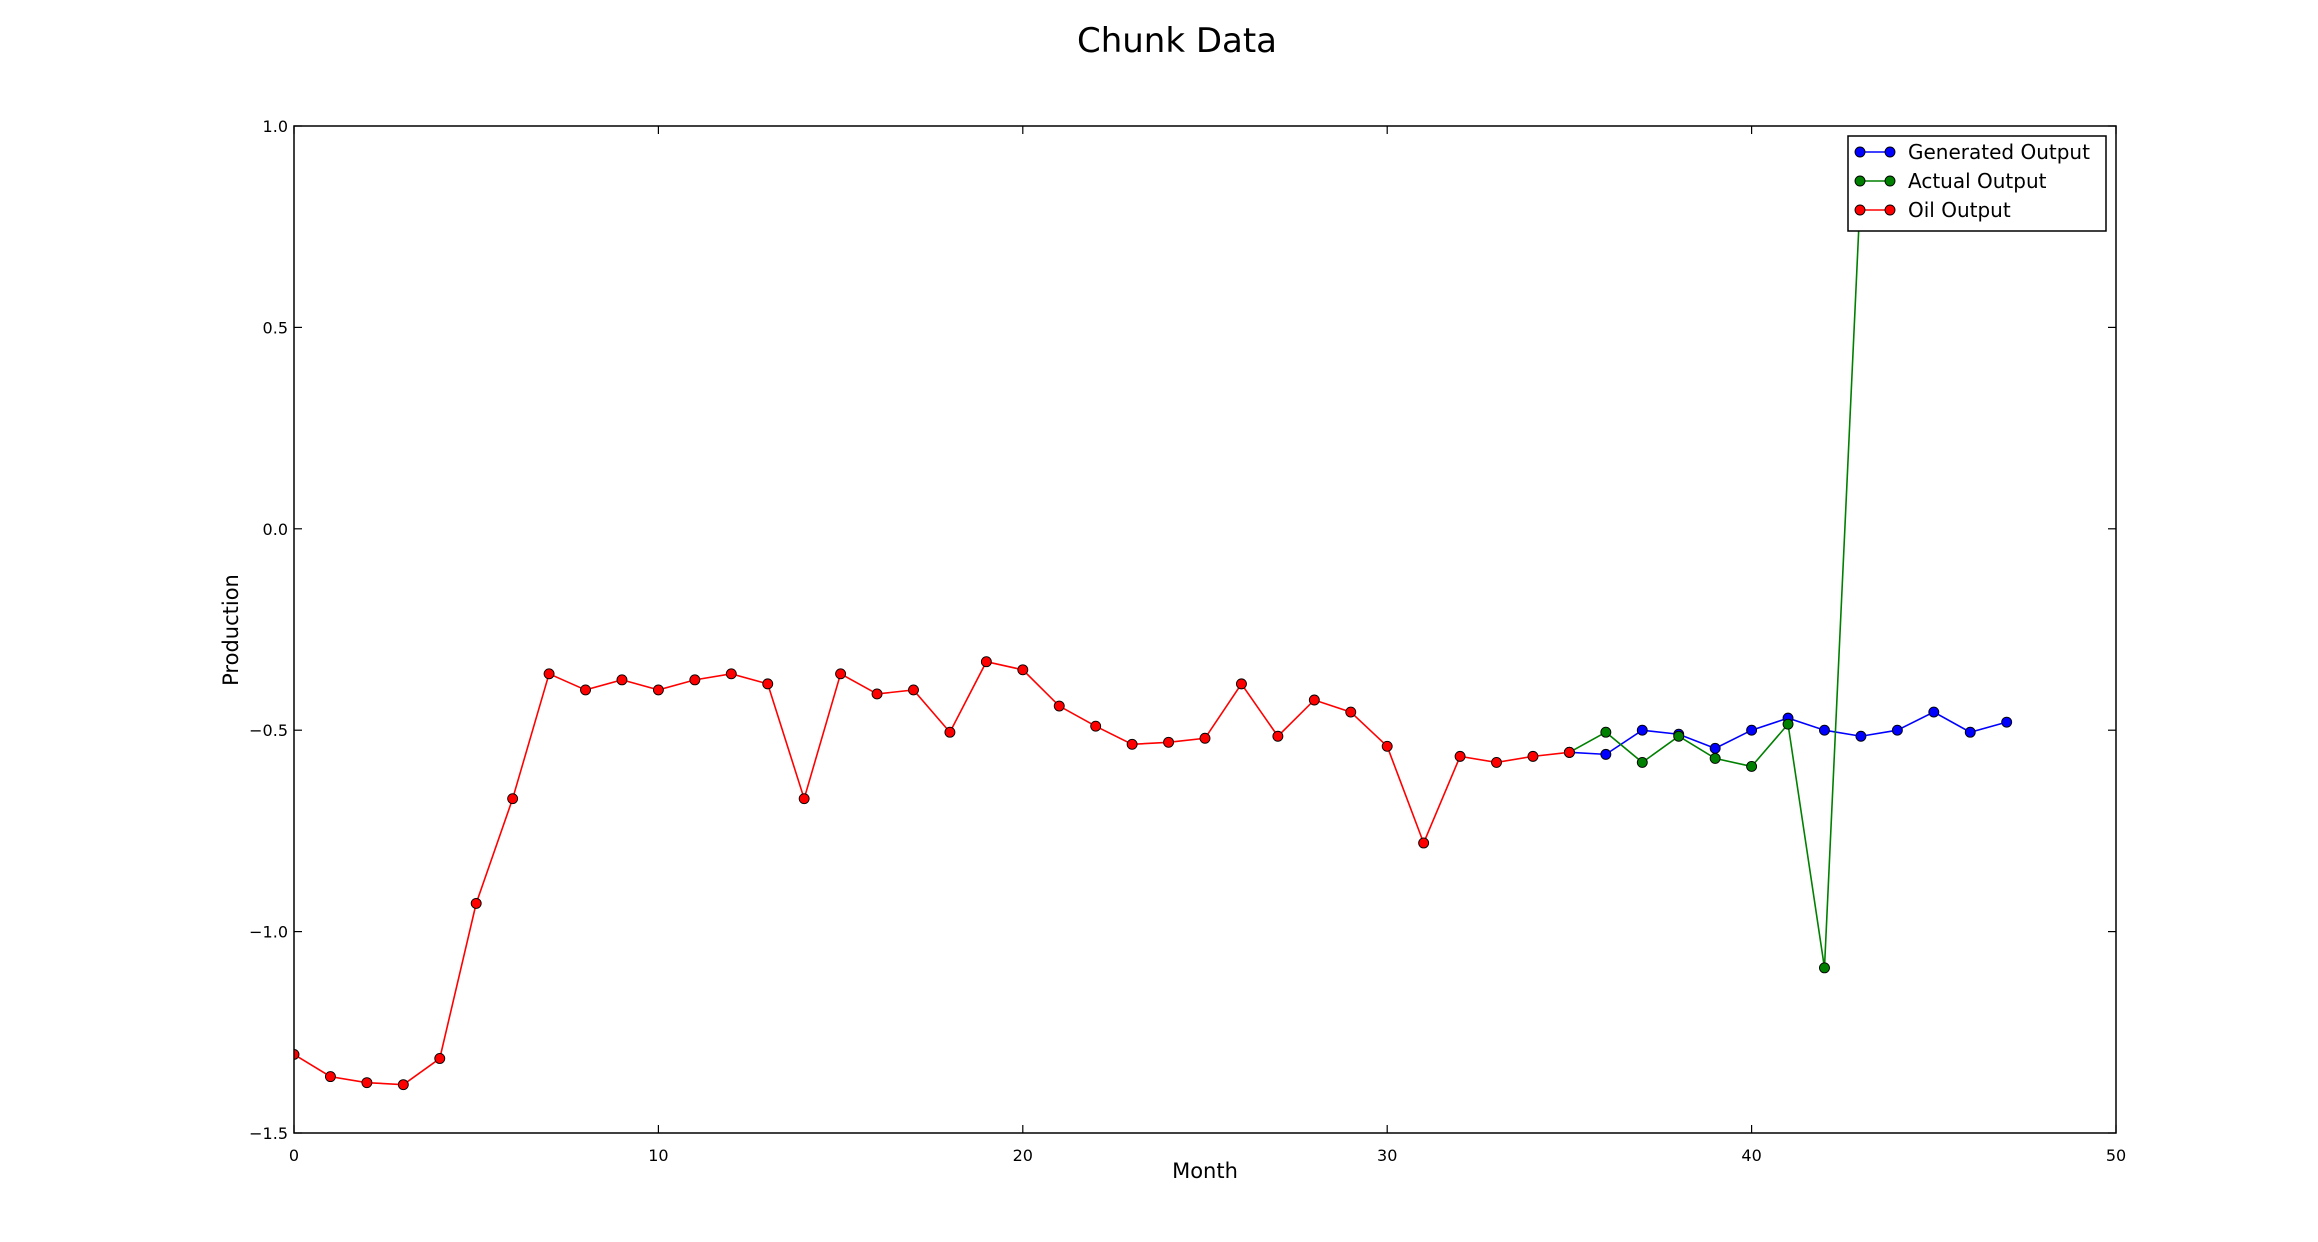  What do you see at coordinates (231, 630) in the screenshot?
I see `y-axis-label: Production` at bounding box center [231, 630].